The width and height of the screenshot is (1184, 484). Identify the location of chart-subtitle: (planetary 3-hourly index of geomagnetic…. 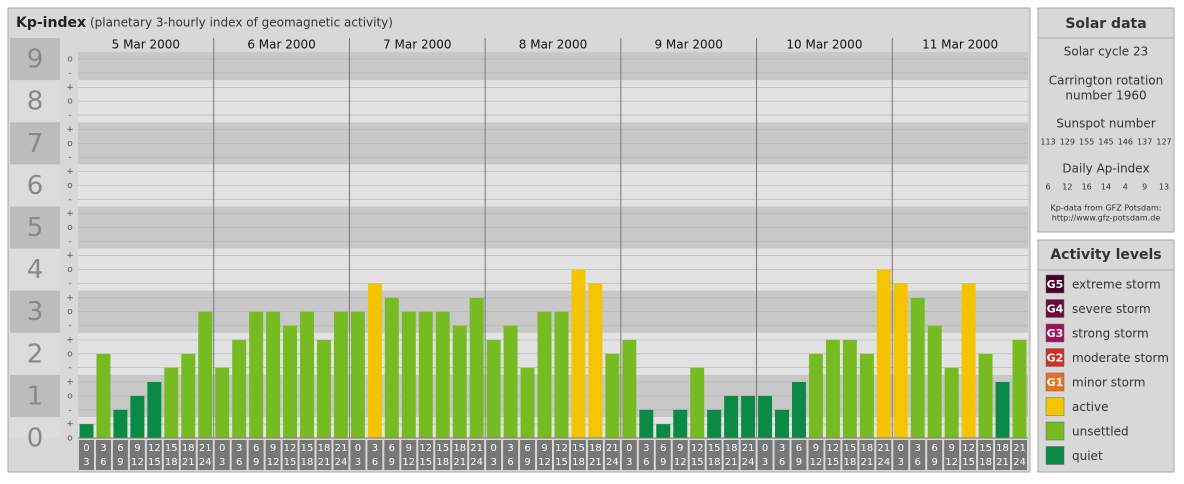
(241, 23).